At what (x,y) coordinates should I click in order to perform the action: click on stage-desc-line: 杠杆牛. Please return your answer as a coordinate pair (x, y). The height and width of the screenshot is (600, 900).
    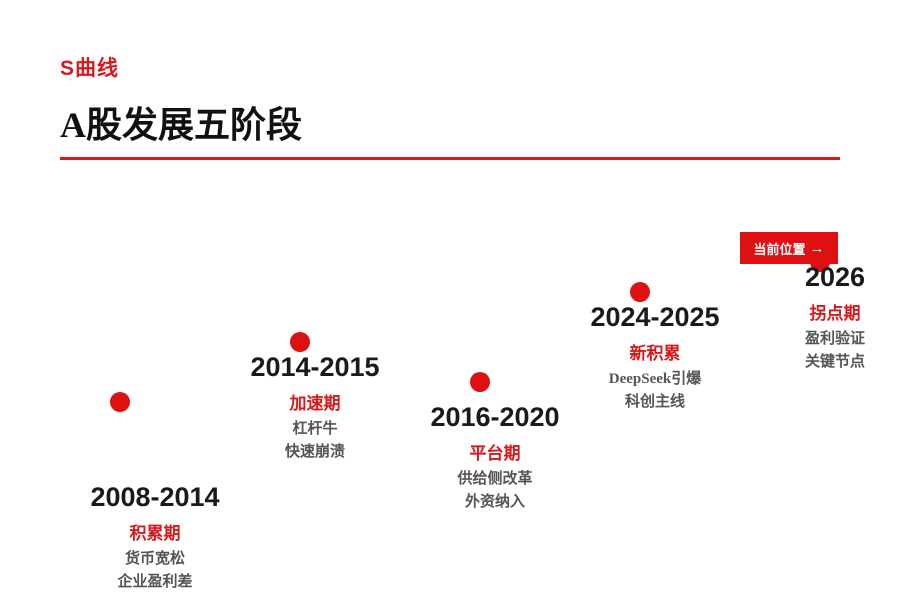
    Looking at the image, I should click on (315, 429).